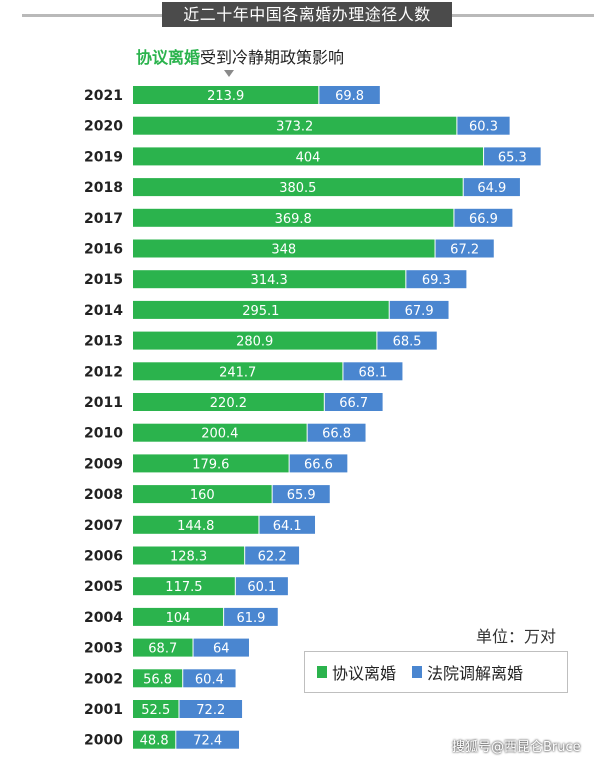 This screenshot has height=762, width=616. I want to click on data-label-court: 65.3, so click(512, 157).